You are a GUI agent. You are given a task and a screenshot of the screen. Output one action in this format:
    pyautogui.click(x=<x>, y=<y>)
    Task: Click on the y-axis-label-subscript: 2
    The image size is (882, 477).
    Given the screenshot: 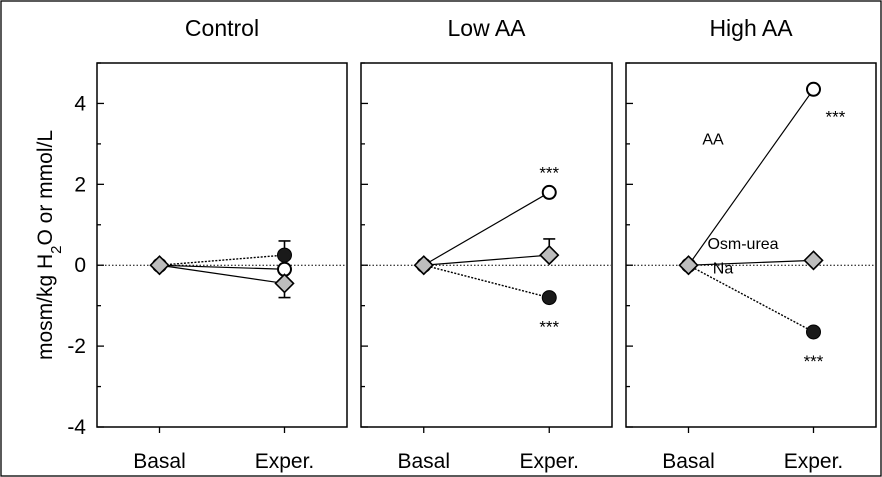 What is the action you would take?
    pyautogui.click(x=56, y=250)
    